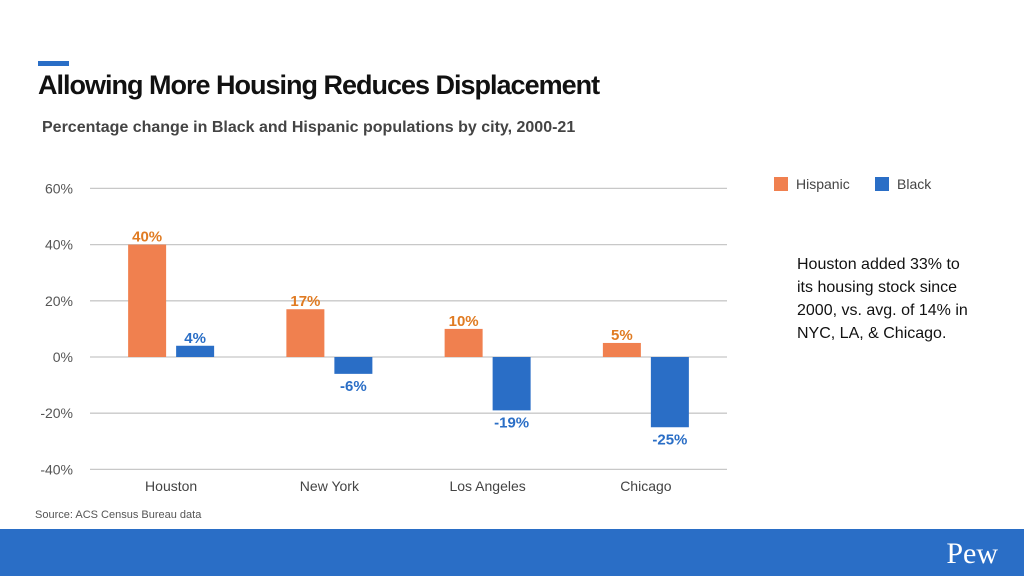 This screenshot has width=1024, height=576. Describe the element at coordinates (56, 469) in the screenshot. I see `y-tick-label: -40%` at that location.